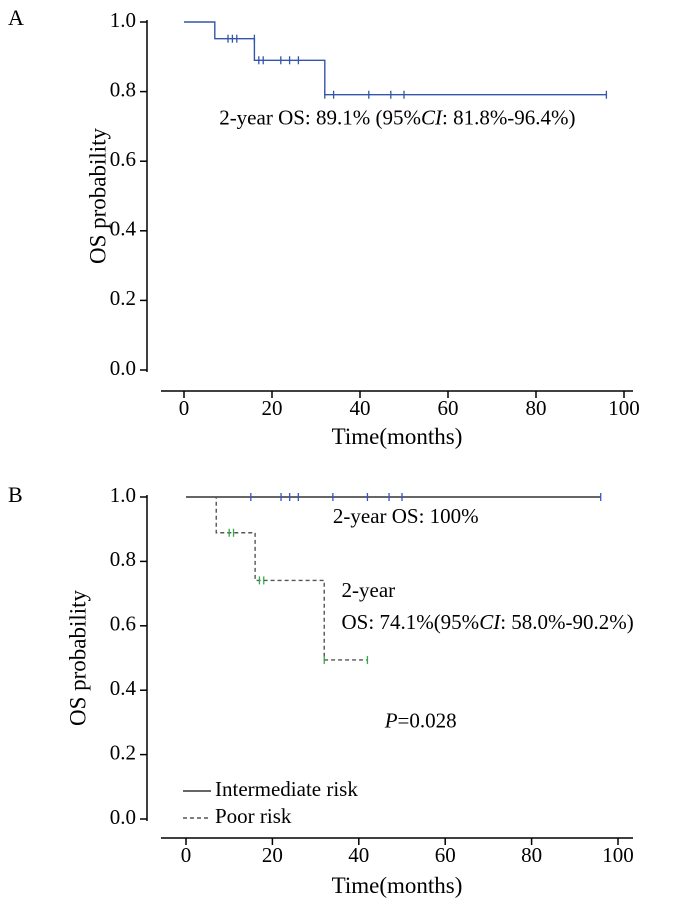 The width and height of the screenshot is (700, 914). I want to click on panel-label: A, so click(16, 17).